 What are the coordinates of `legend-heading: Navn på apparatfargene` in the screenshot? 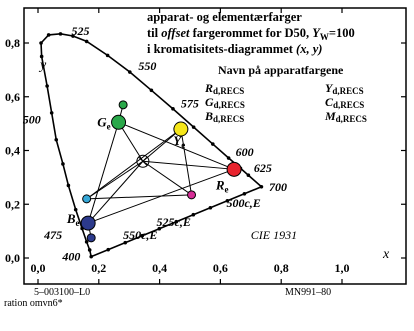 It's located at (281, 70).